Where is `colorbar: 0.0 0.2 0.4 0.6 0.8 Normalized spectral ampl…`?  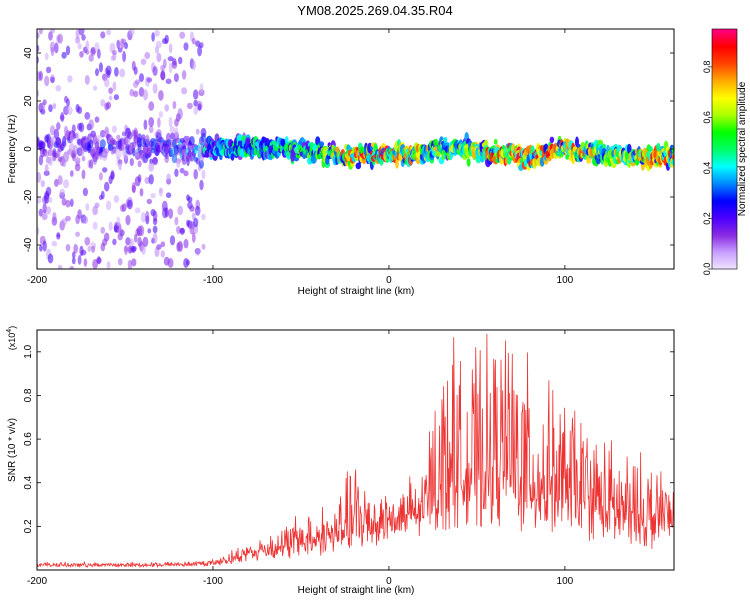
colorbar: 0.0 0.2 0.4 0.6 0.8 Normalized spectral ampl… is located at coordinates (725, 152).